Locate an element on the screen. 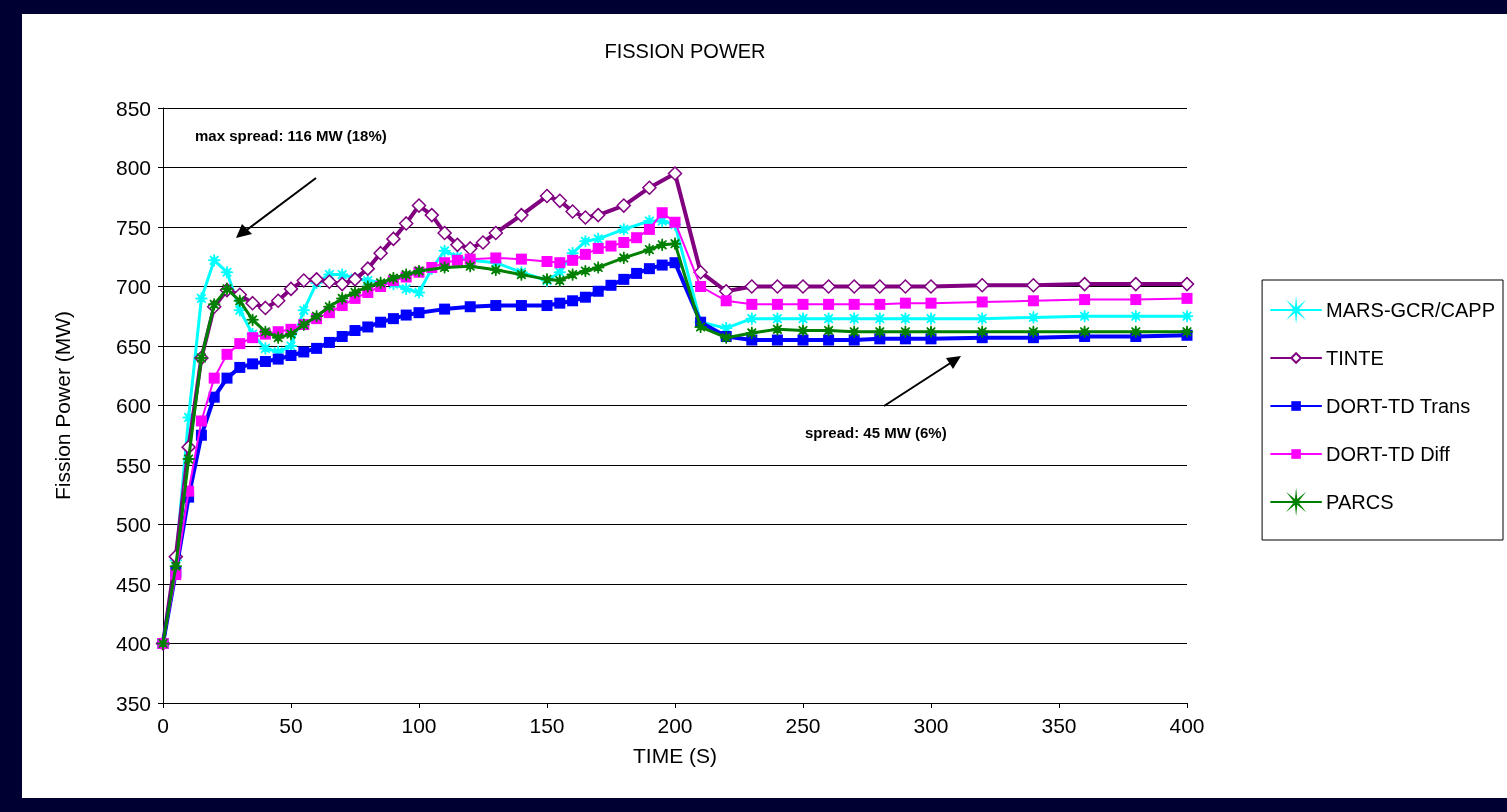 The image size is (1507, 812). x-tick-label: 200 is located at coordinates (675, 725).